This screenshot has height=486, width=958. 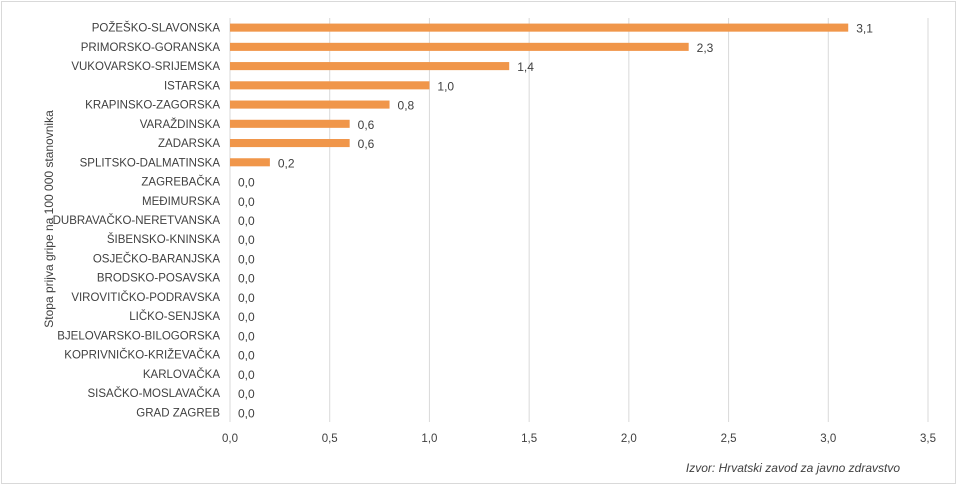 What do you see at coordinates (150, 163) in the screenshot?
I see `category-label: SPLITSKO-DALMATINSKA` at bounding box center [150, 163].